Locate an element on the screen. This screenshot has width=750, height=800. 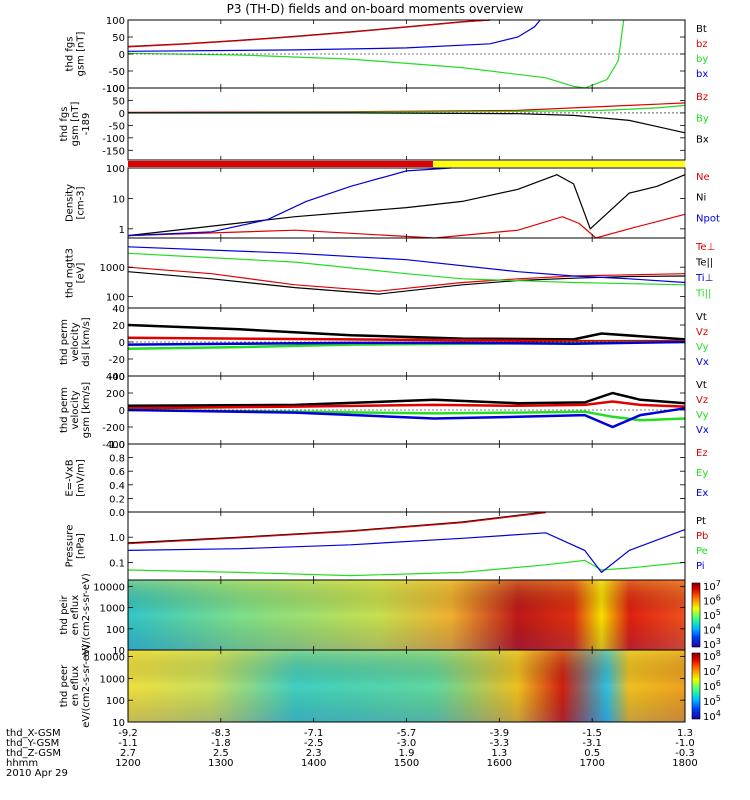
y-tick-label: 0.4 is located at coordinates (117, 486).